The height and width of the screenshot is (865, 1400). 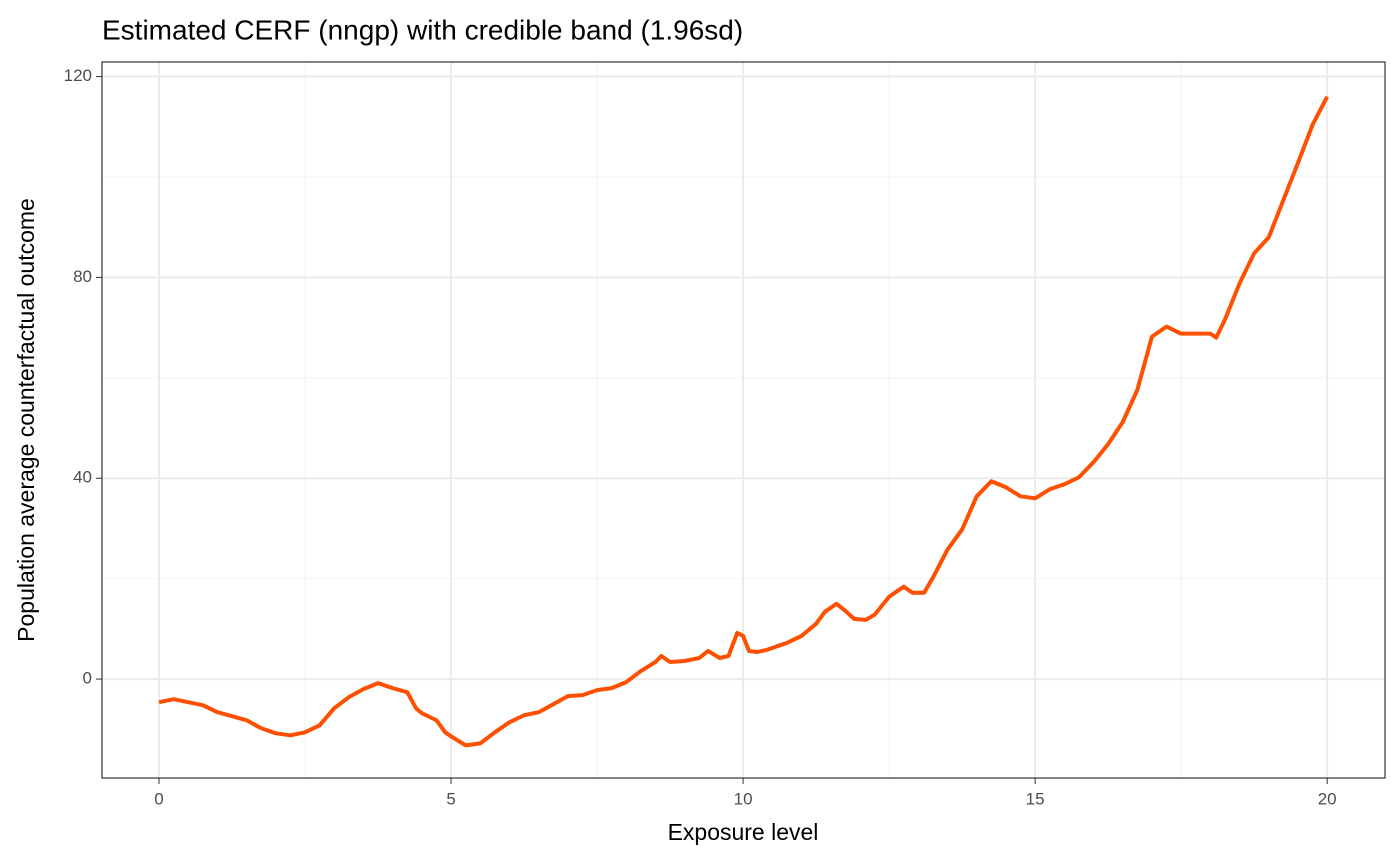 What do you see at coordinates (158, 798) in the screenshot?
I see `x-tick-label: 0` at bounding box center [158, 798].